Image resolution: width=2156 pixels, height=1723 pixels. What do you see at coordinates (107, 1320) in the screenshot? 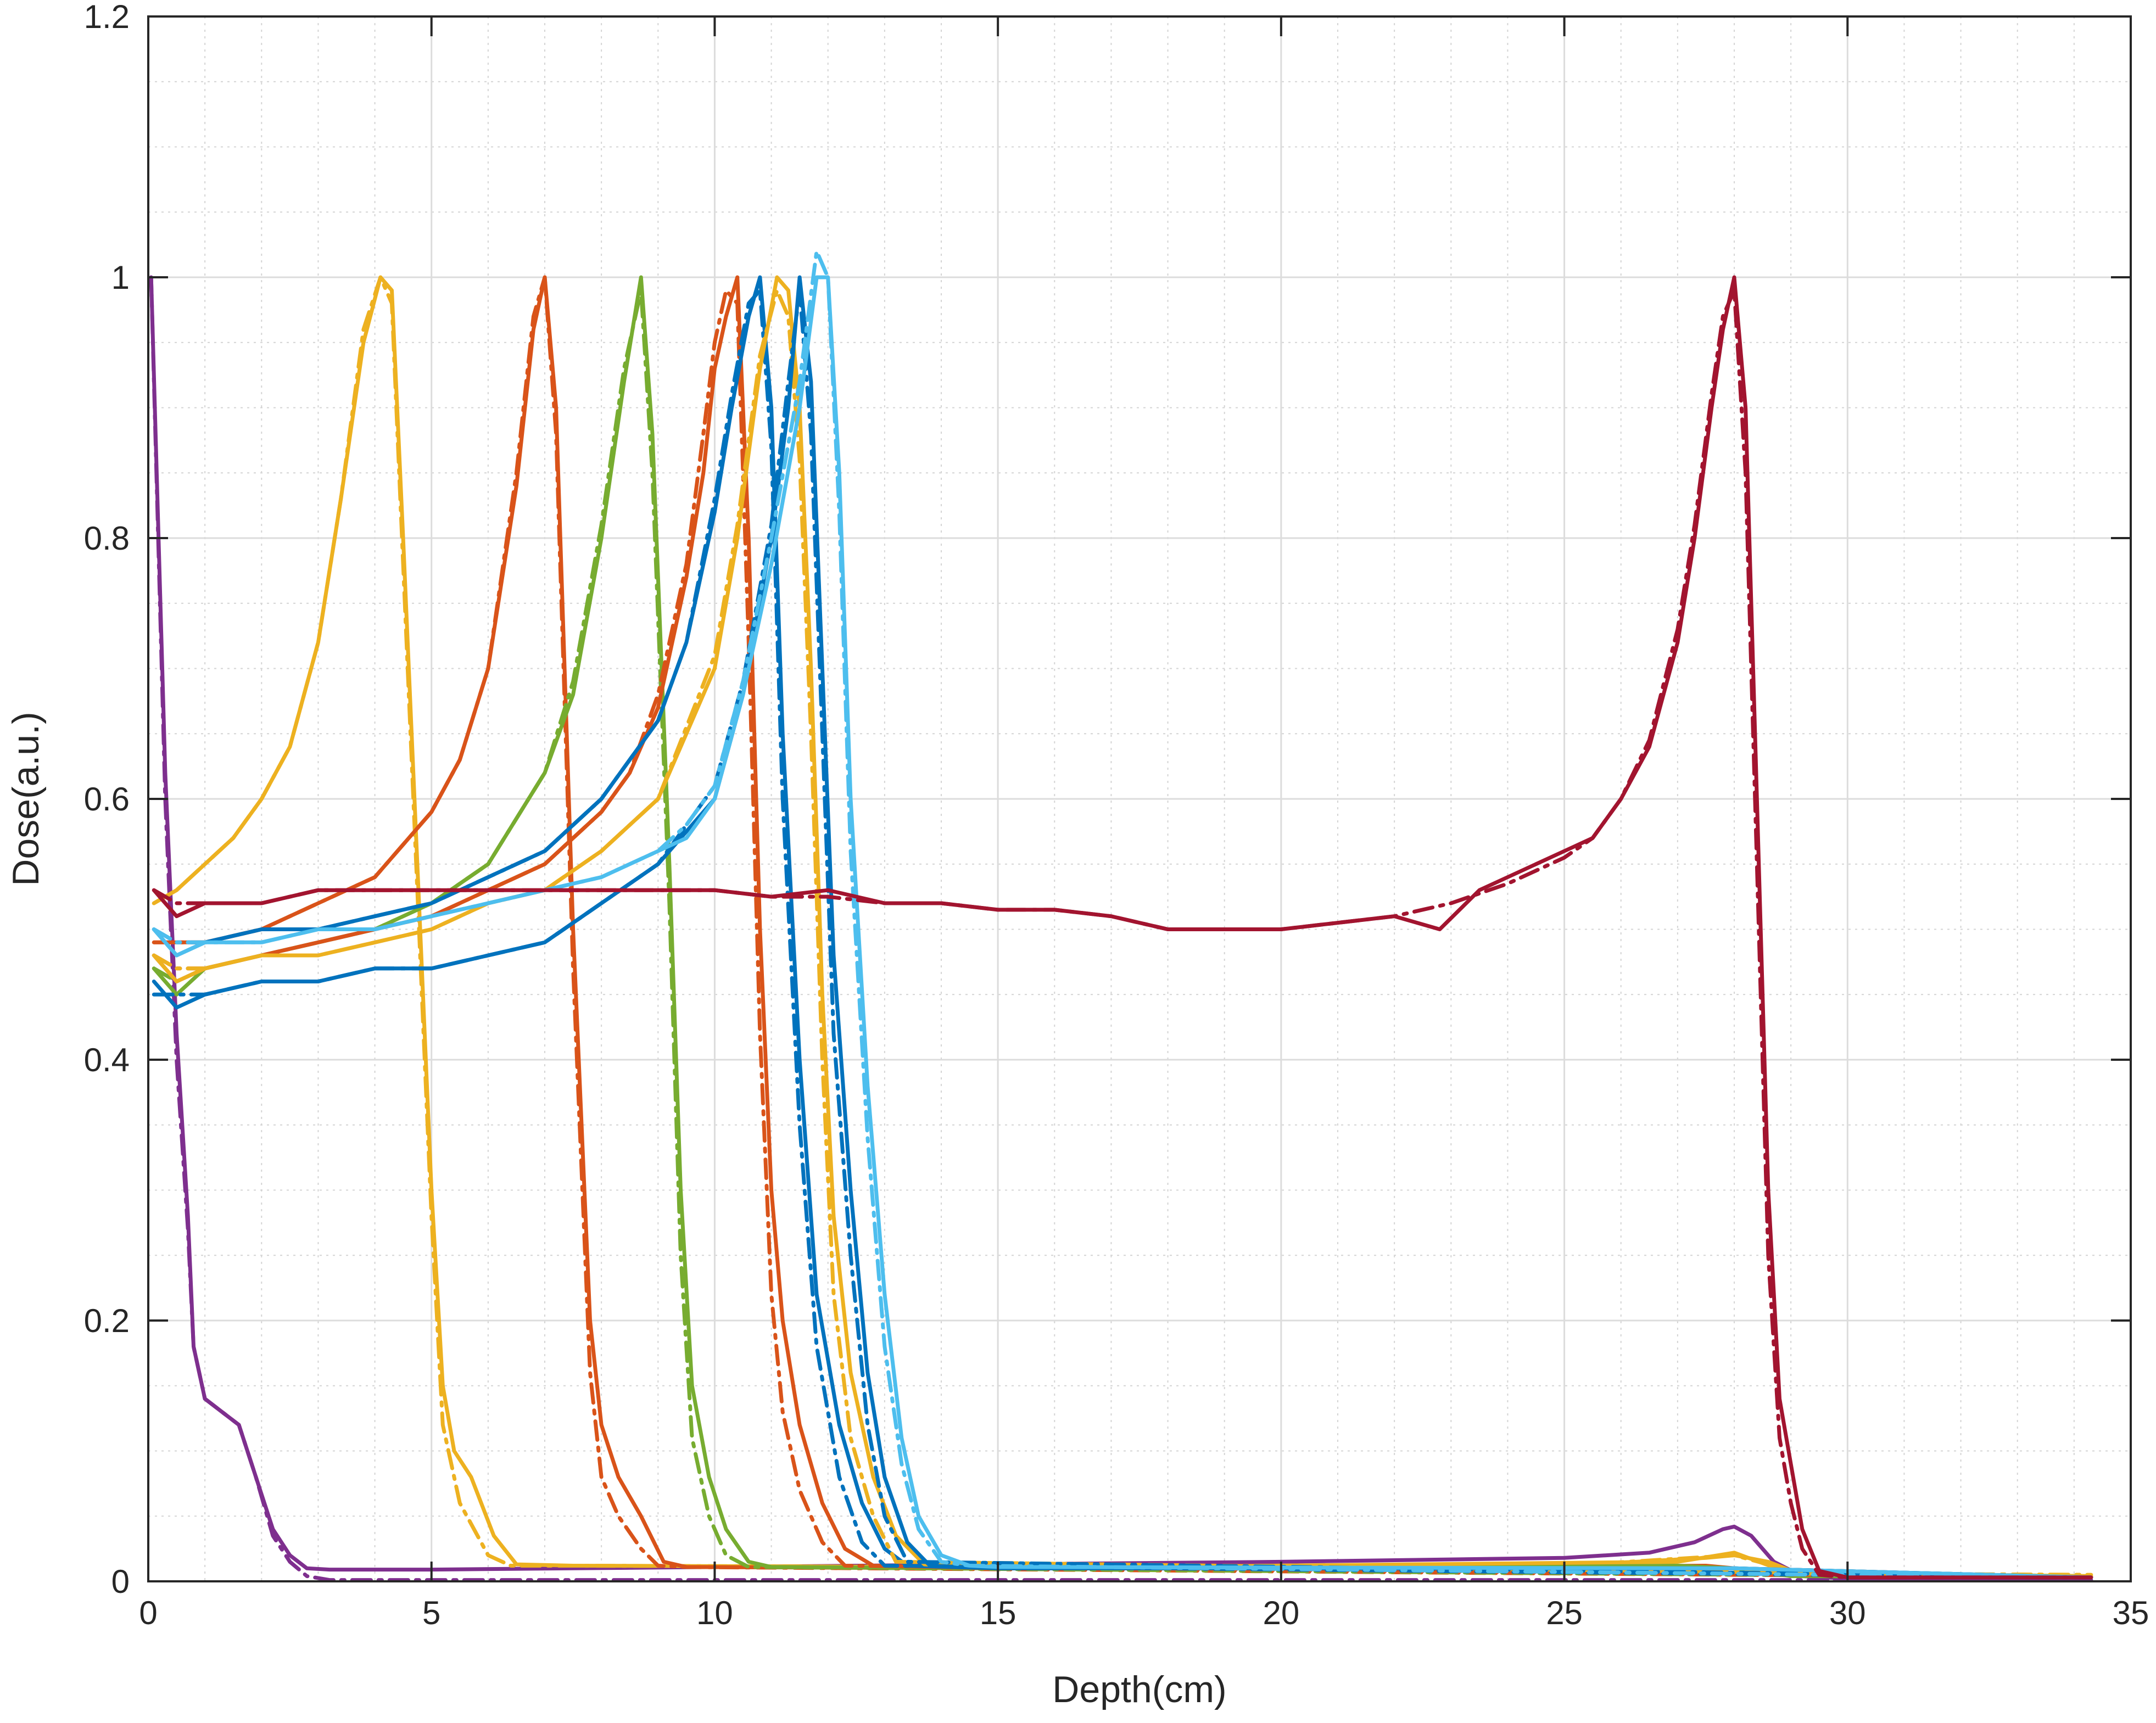
I see `y-tick-label: 0.2` at bounding box center [107, 1320].